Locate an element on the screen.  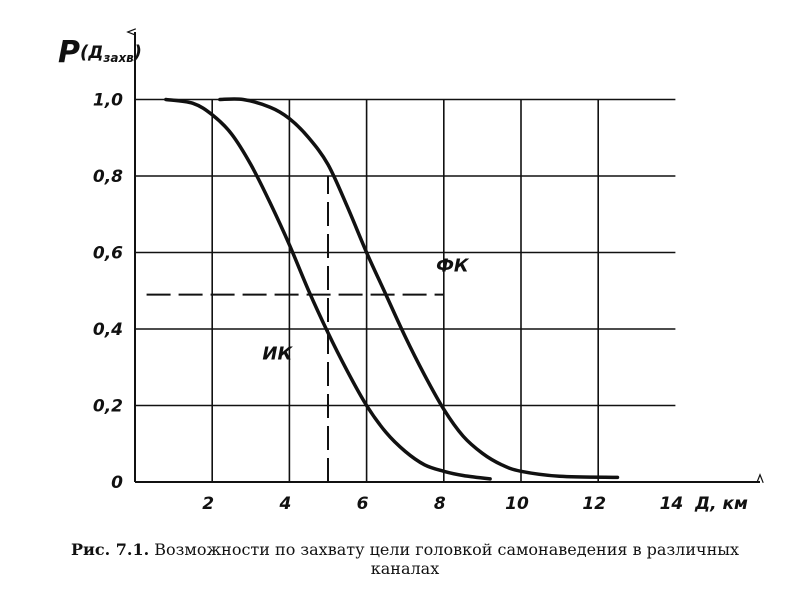
x-tick-label-8: 8 is located at coordinates (440, 504).